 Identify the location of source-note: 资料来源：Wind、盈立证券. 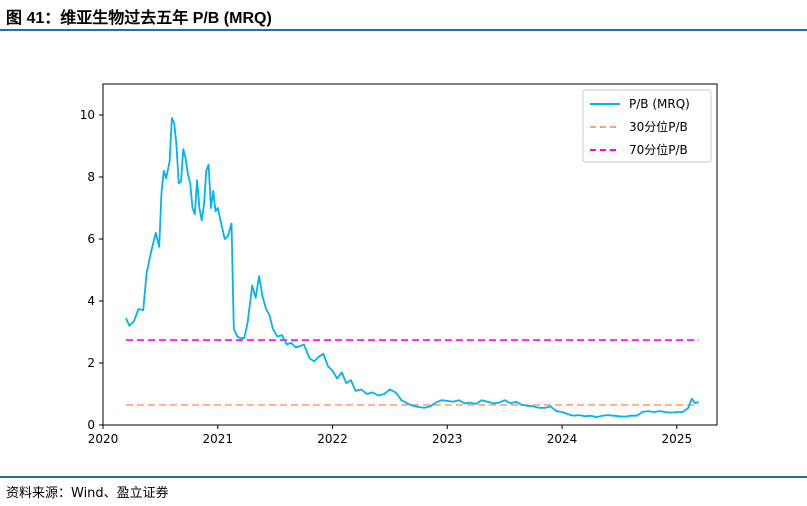
(87, 493).